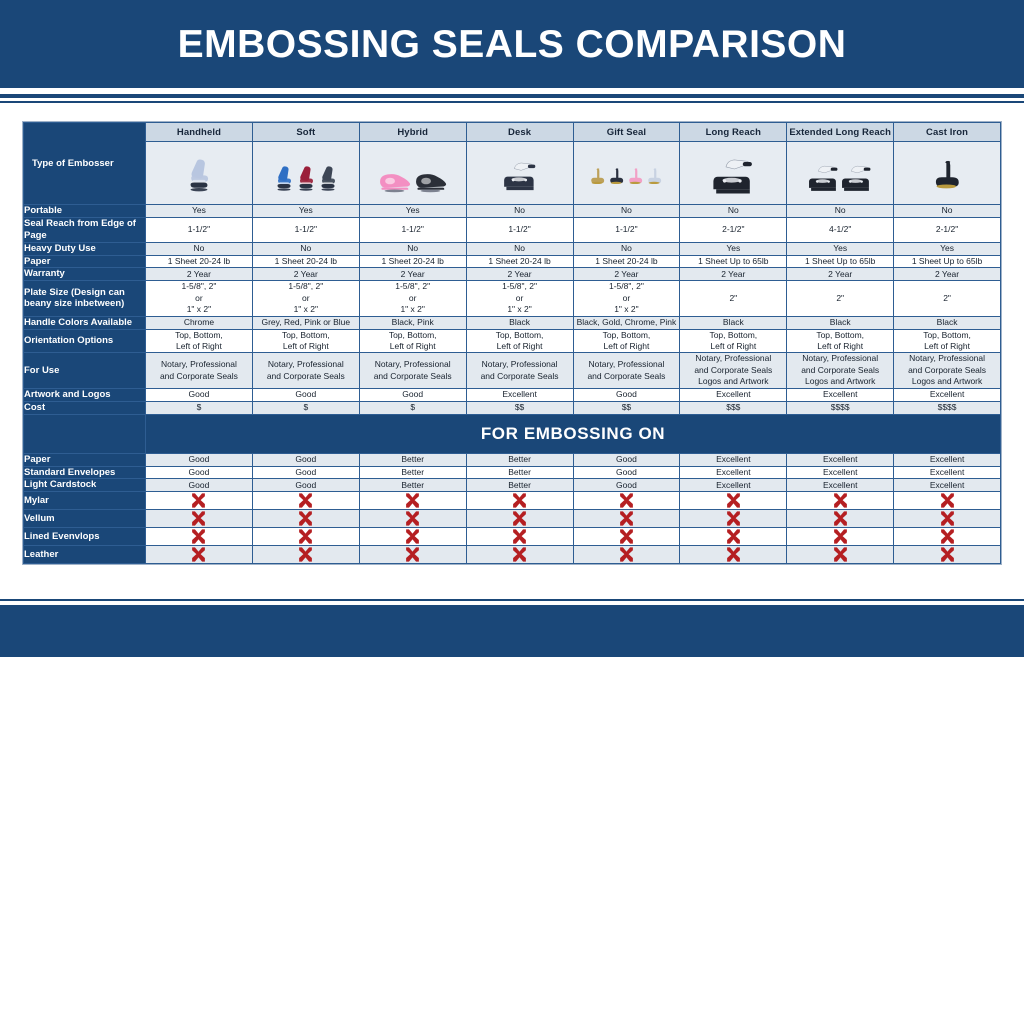 The image size is (1024, 1024). I want to click on cell-handle-colors-available-3: Black, so click(519, 322).